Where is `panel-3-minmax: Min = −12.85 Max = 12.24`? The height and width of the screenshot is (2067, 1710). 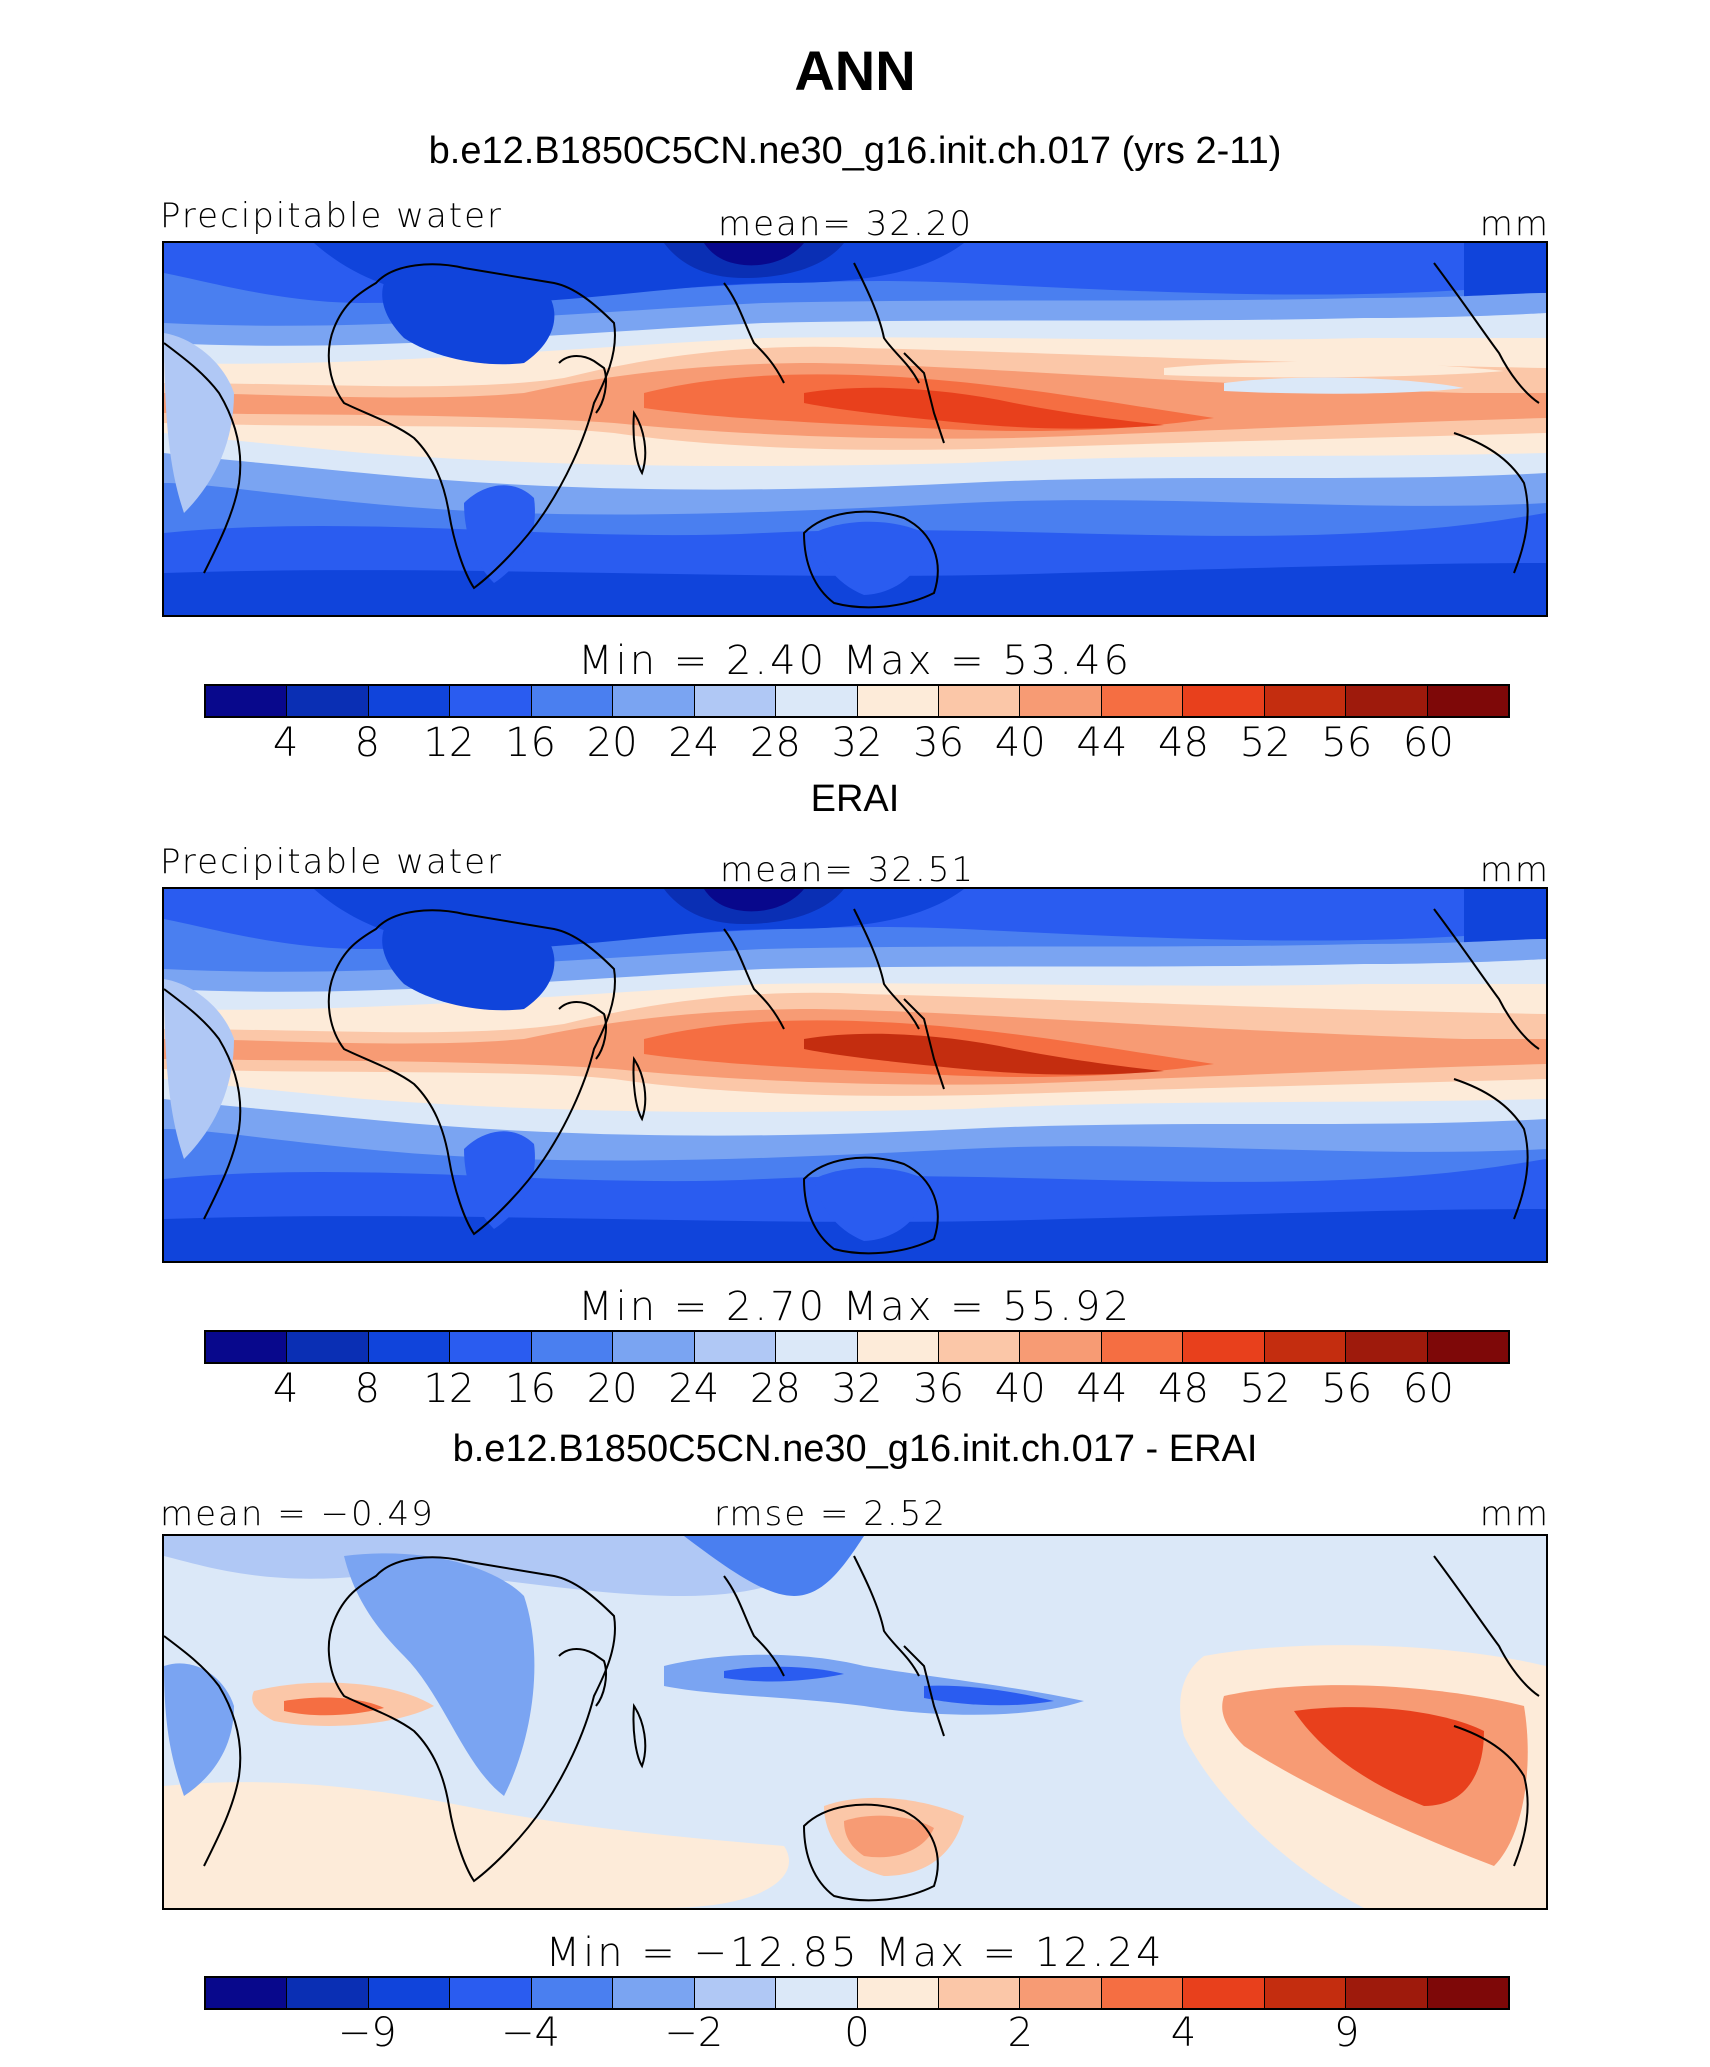 panel-3-minmax: Min = −12.85 Max = 12.24 is located at coordinates (855, 1953).